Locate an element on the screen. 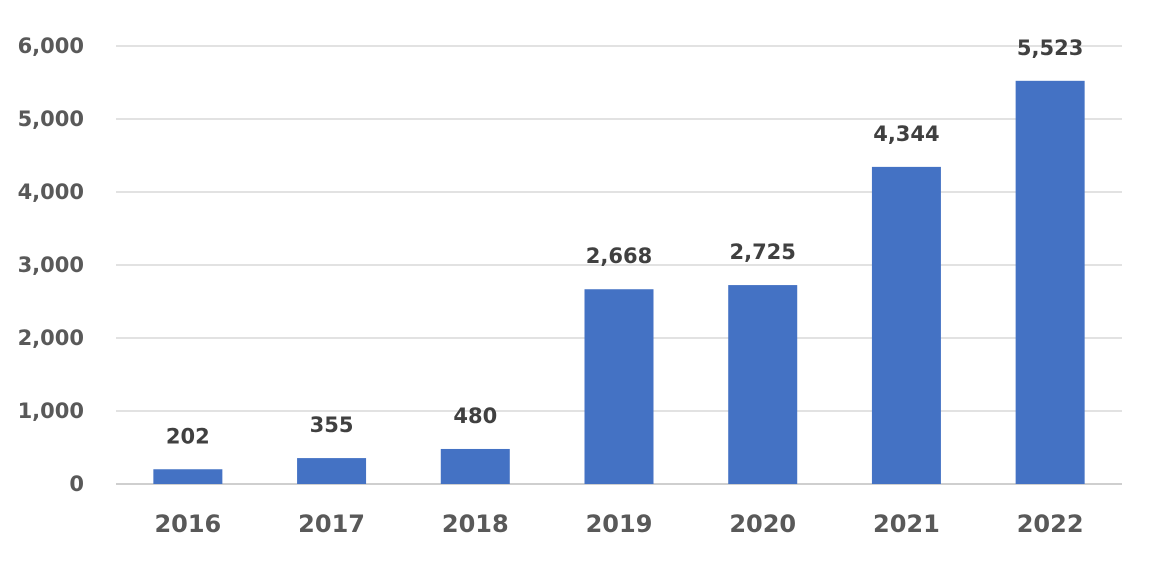 This screenshot has width=1155, height=561. bar-2021 is located at coordinates (906, 325).